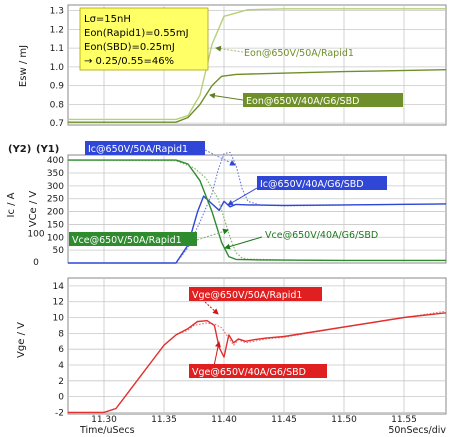 Image resolution: width=449 pixels, height=437 pixels. What do you see at coordinates (55, 225) in the screenshot?
I see `y-tick-label: 150` at bounding box center [55, 225].